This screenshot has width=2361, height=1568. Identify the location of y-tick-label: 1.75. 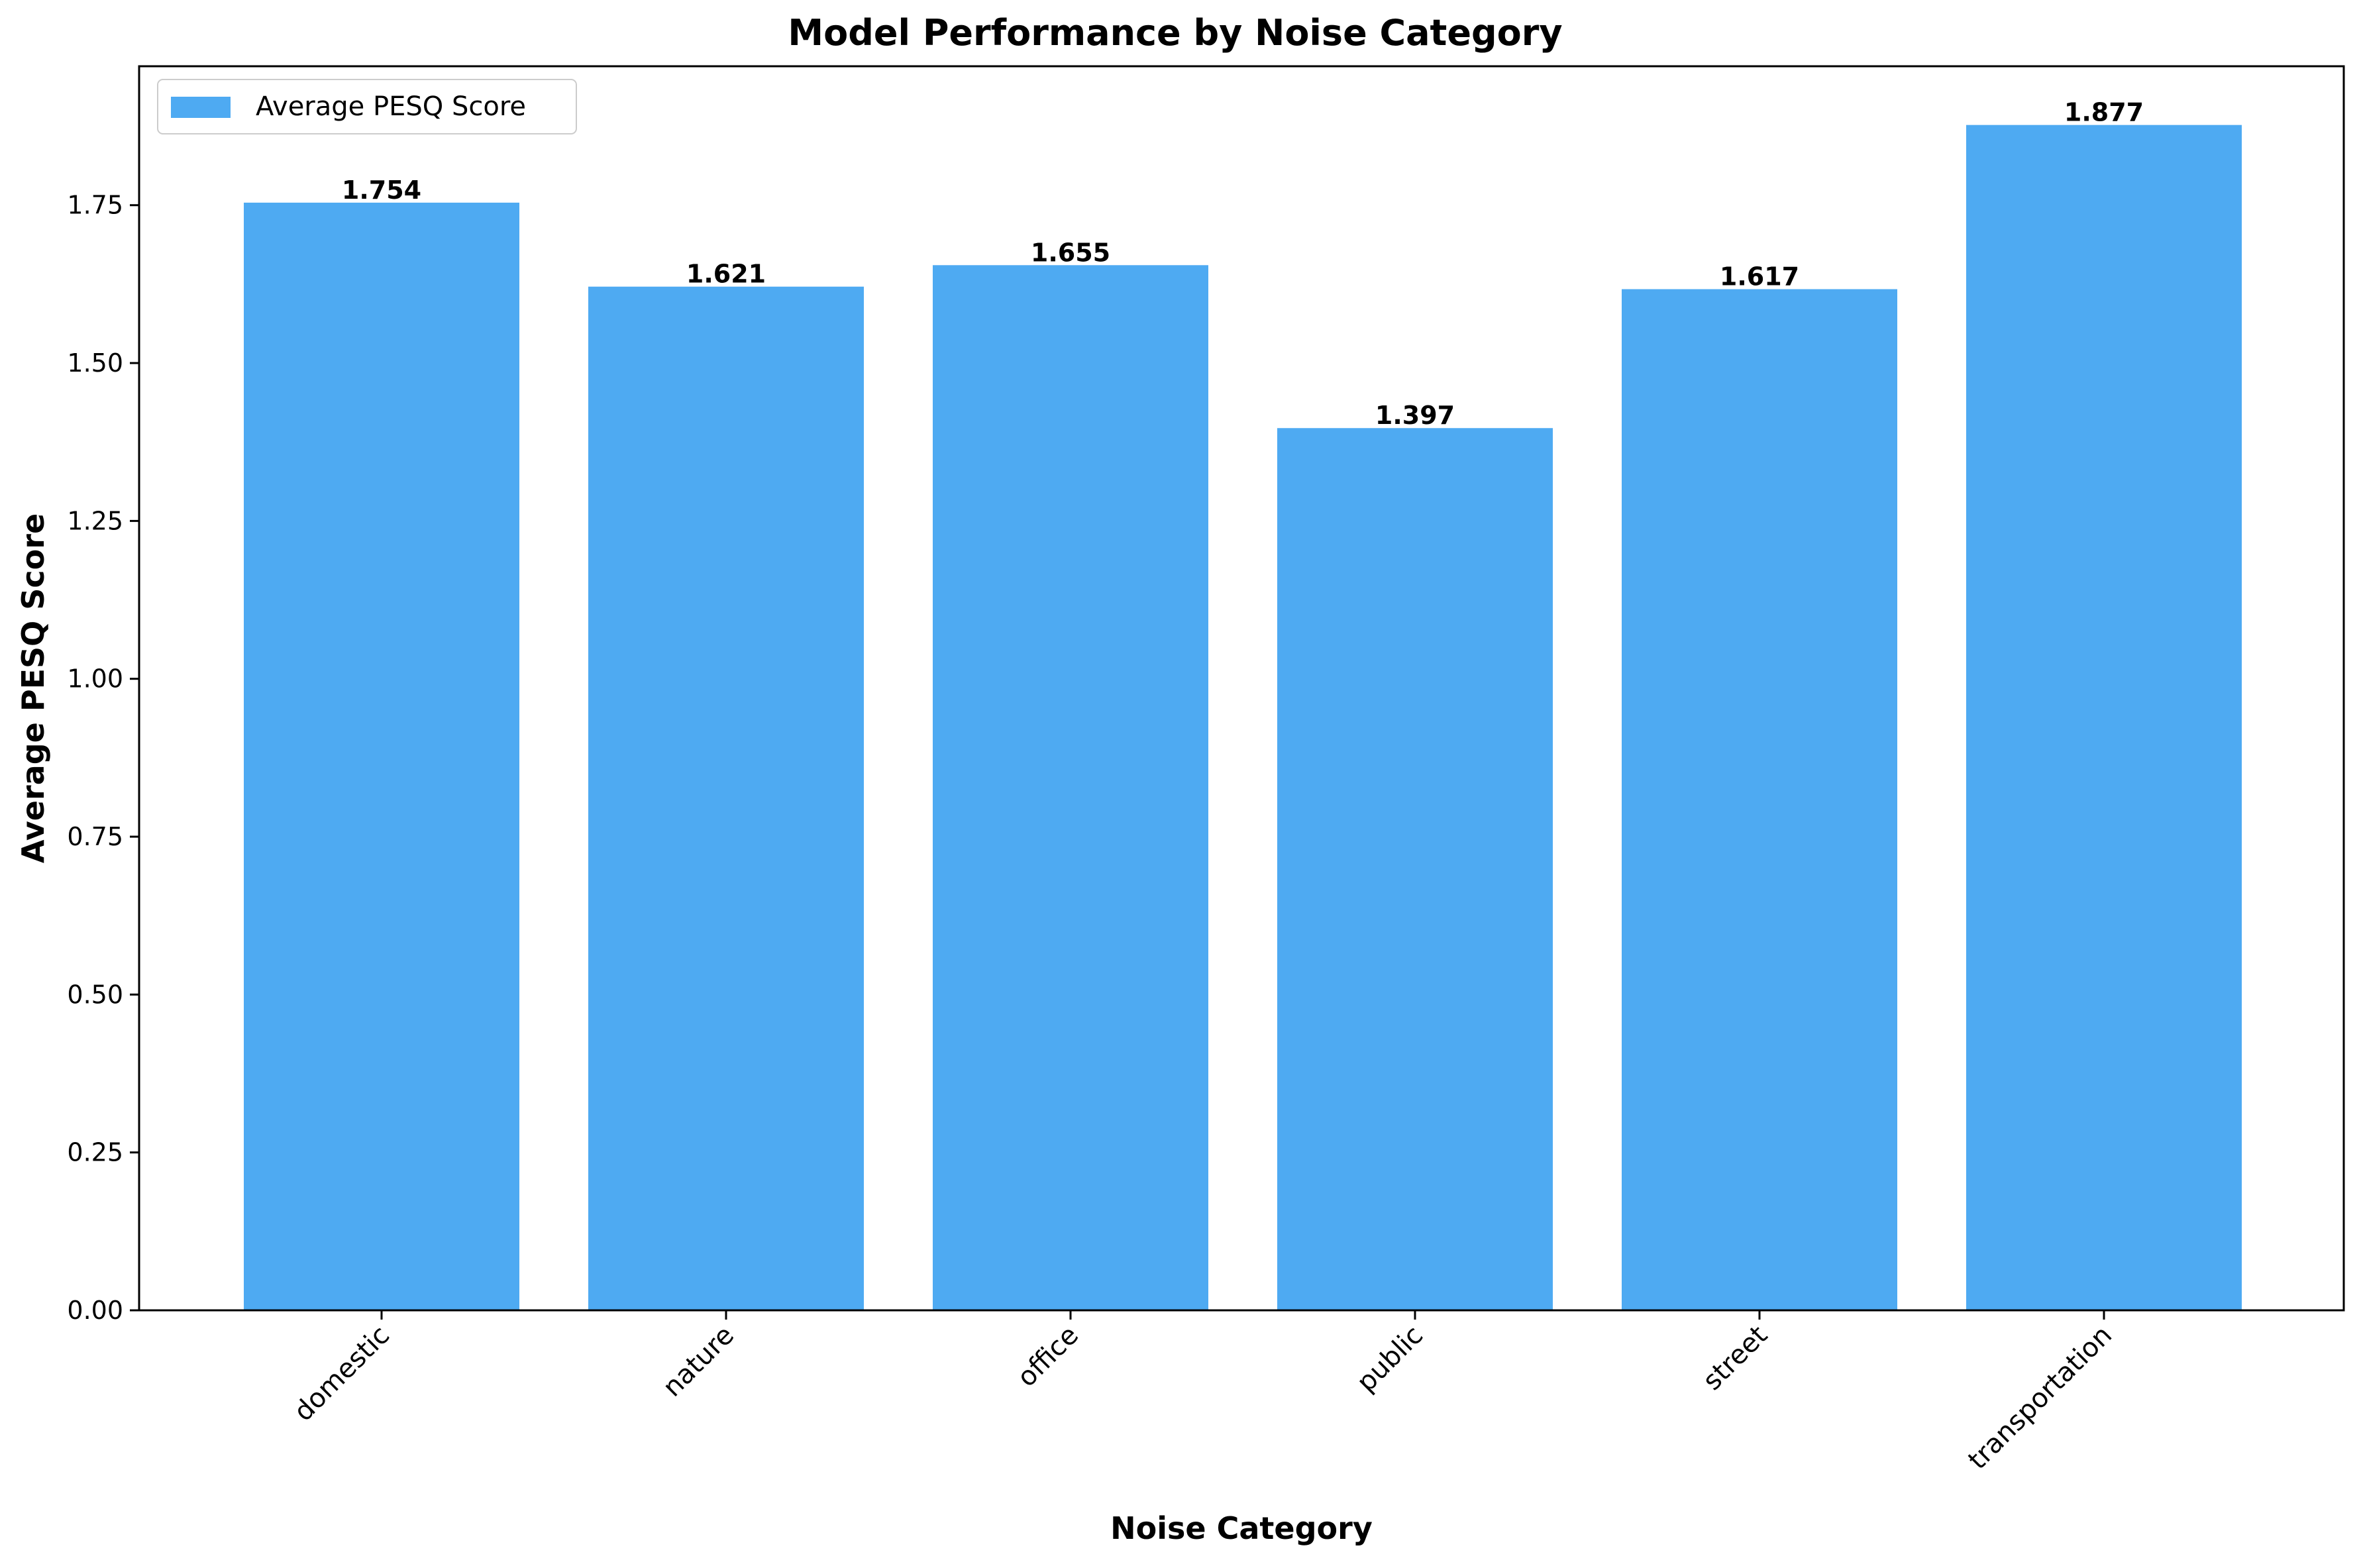
(95, 205).